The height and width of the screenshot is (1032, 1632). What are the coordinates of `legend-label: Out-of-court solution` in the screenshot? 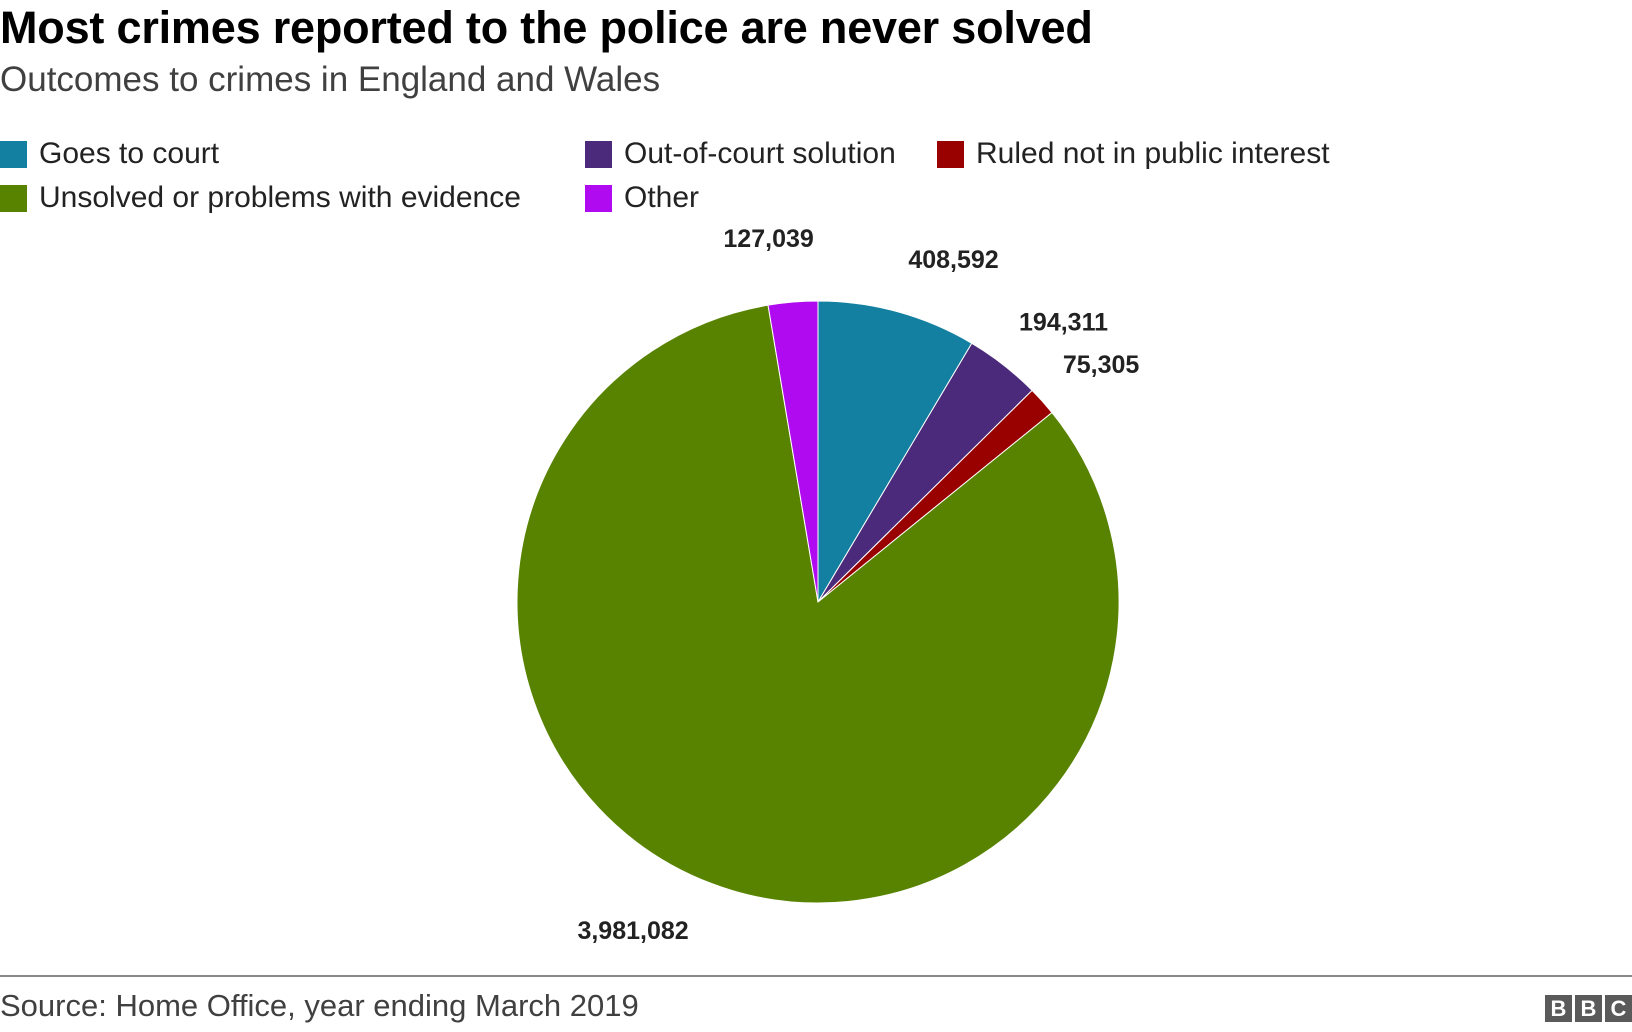 It's located at (760, 153).